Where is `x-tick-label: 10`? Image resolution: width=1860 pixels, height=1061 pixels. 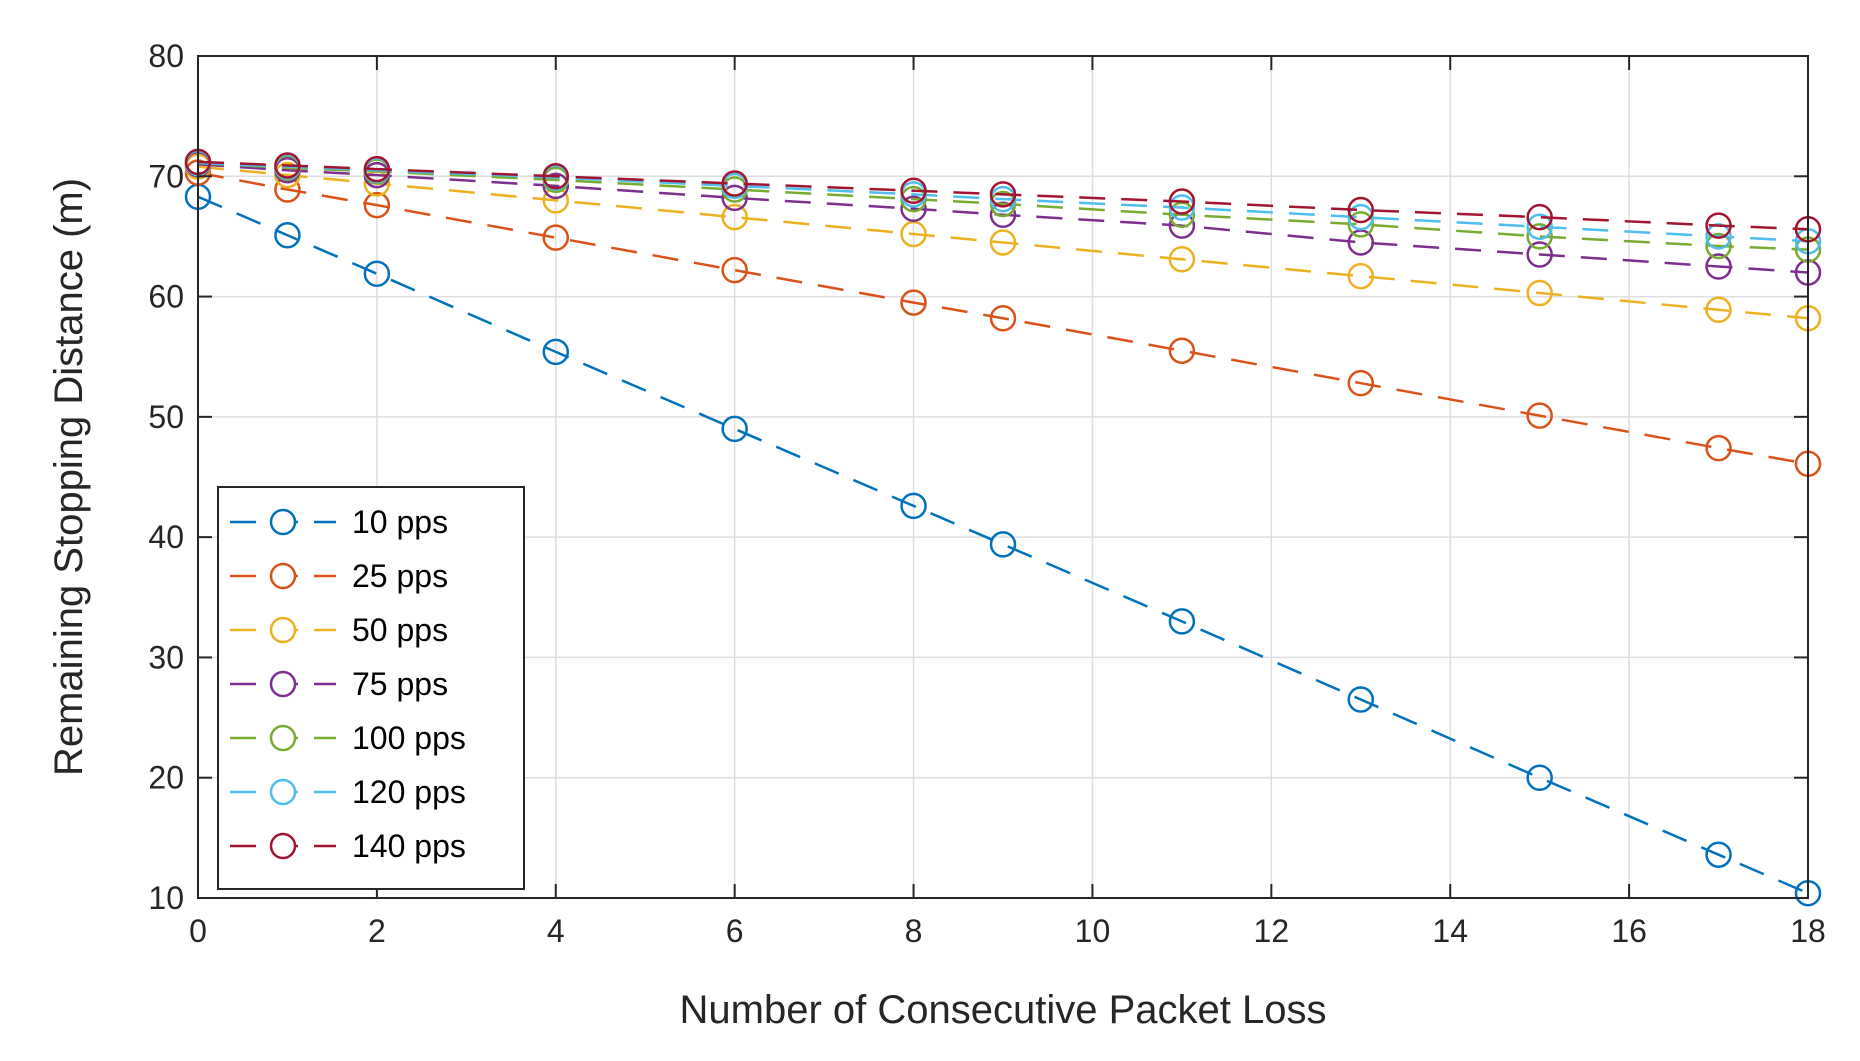
x-tick-label: 10 is located at coordinates (1093, 931).